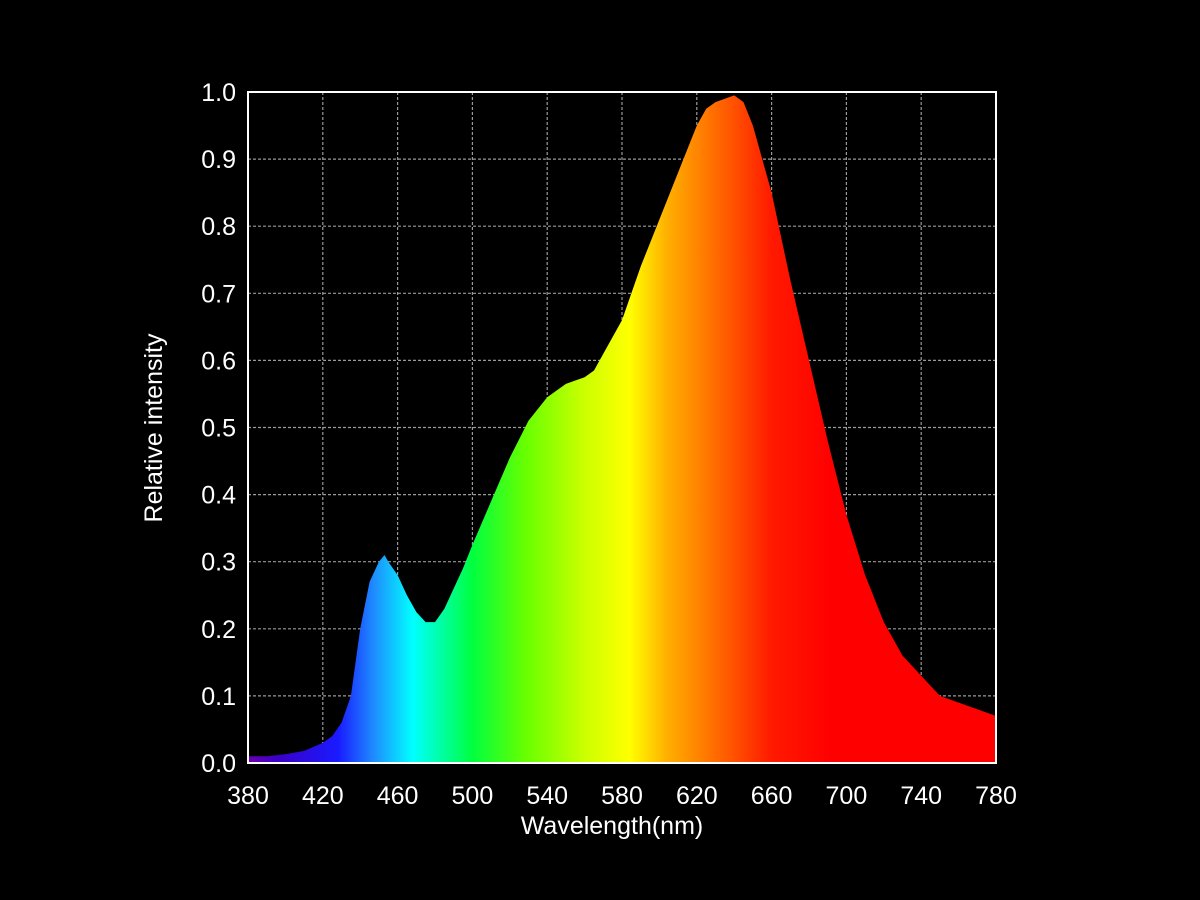 This screenshot has width=1200, height=900. I want to click on y-tick-label: 0.5, so click(218, 429).